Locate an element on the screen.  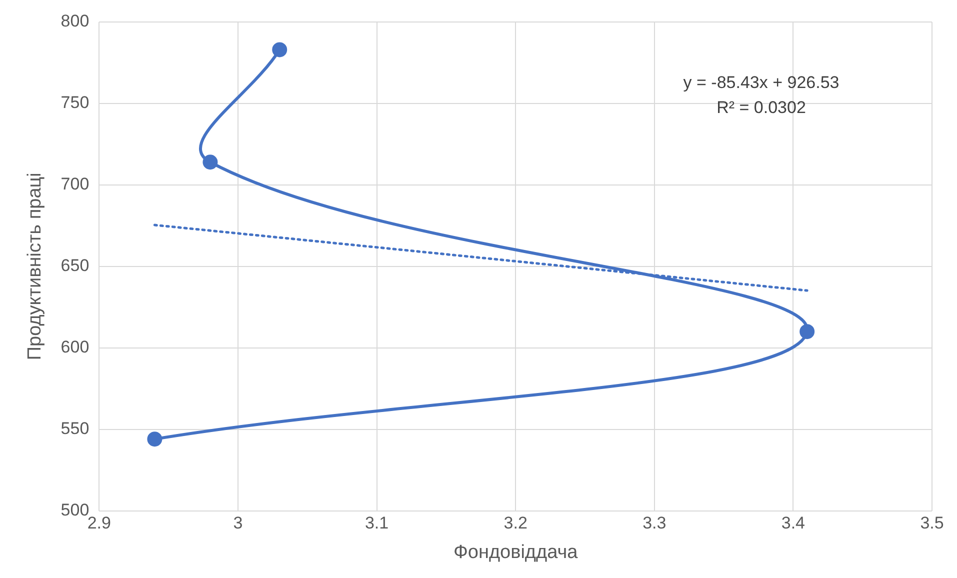
x-tick-label: 3.4 is located at coordinates (793, 523).